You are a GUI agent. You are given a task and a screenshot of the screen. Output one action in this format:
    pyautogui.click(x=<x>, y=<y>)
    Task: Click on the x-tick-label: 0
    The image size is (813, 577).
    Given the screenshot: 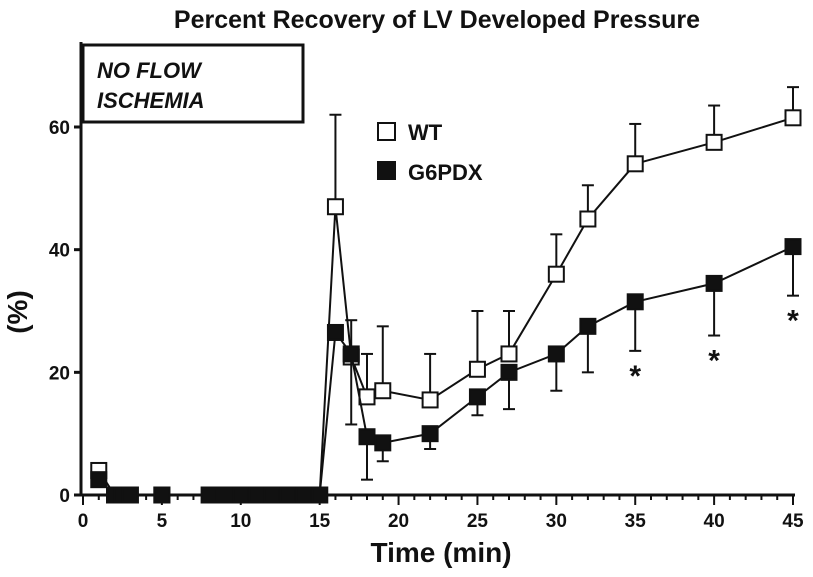 What is the action you would take?
    pyautogui.click(x=83, y=521)
    